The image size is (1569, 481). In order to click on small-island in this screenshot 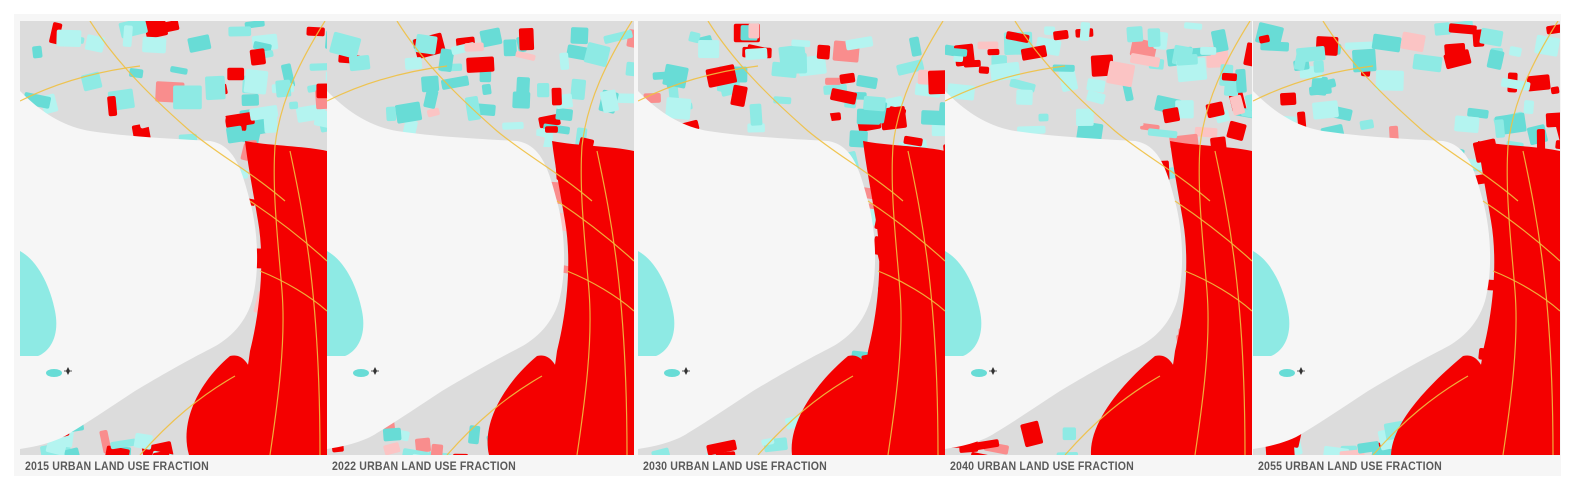, I will do `click(979, 373)`.